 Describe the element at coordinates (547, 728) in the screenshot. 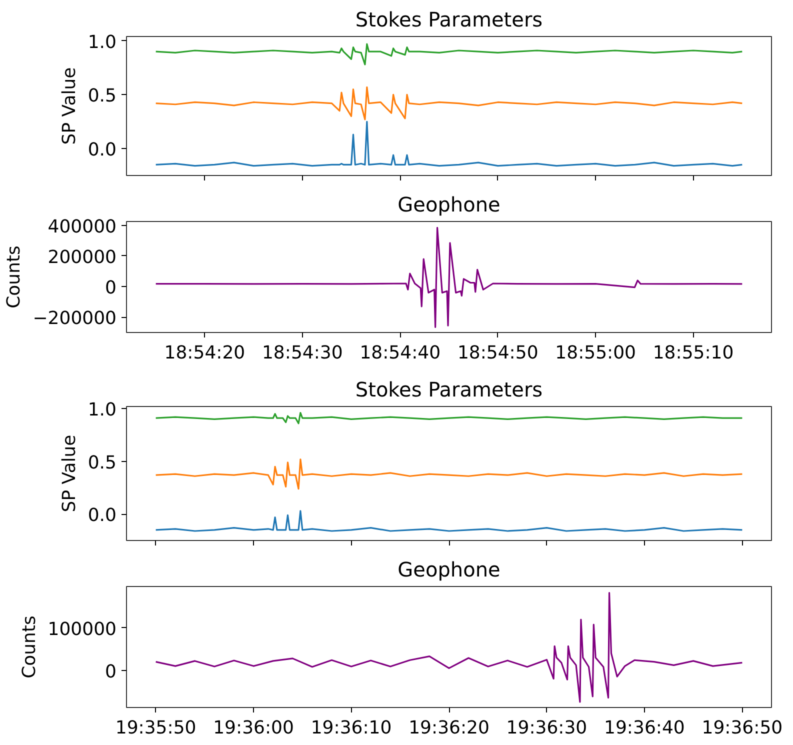

I see `x-tick-label: 19:36:30` at that location.